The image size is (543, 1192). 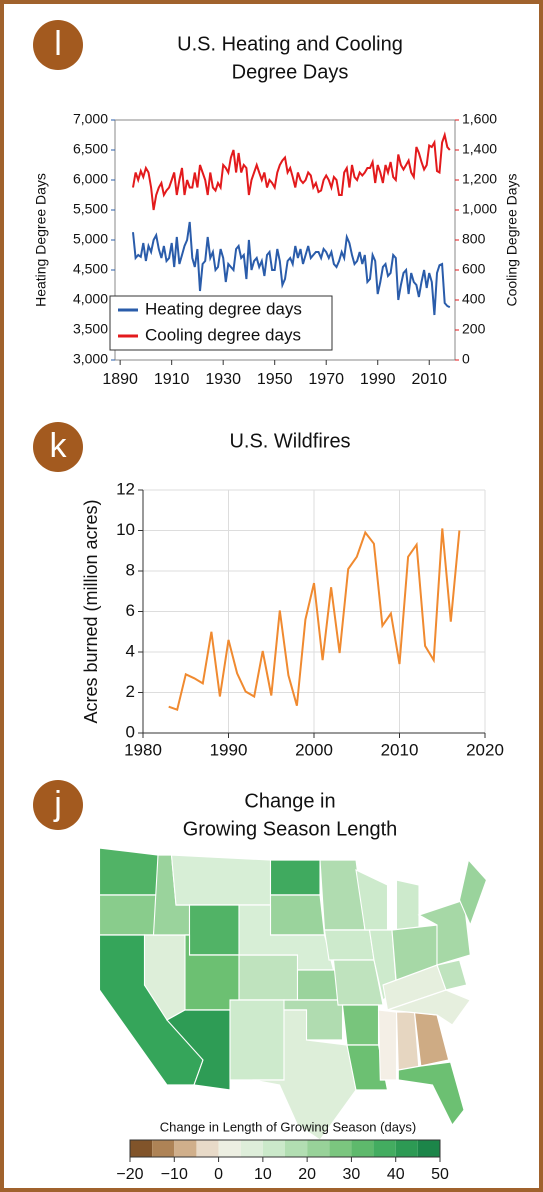 I want to click on x-tick-label: 1930, so click(x=223, y=379).